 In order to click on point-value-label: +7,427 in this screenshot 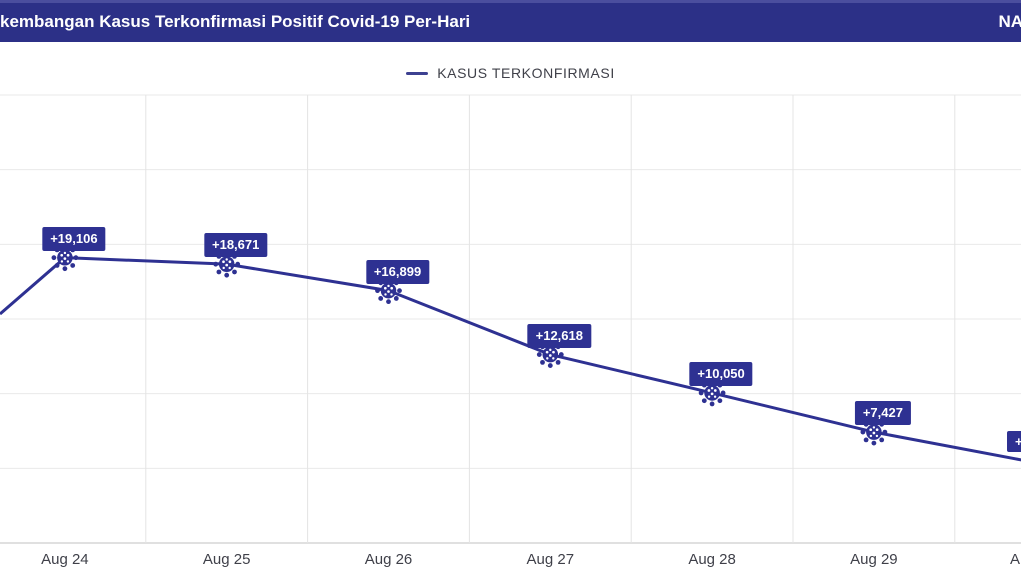, I will do `click(882, 413)`.